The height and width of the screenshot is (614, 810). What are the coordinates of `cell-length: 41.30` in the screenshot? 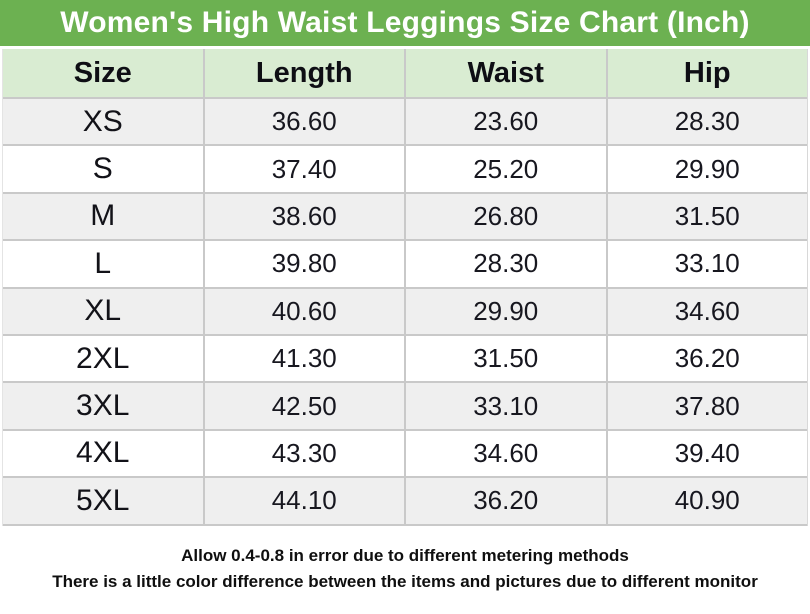 It's located at (305, 358).